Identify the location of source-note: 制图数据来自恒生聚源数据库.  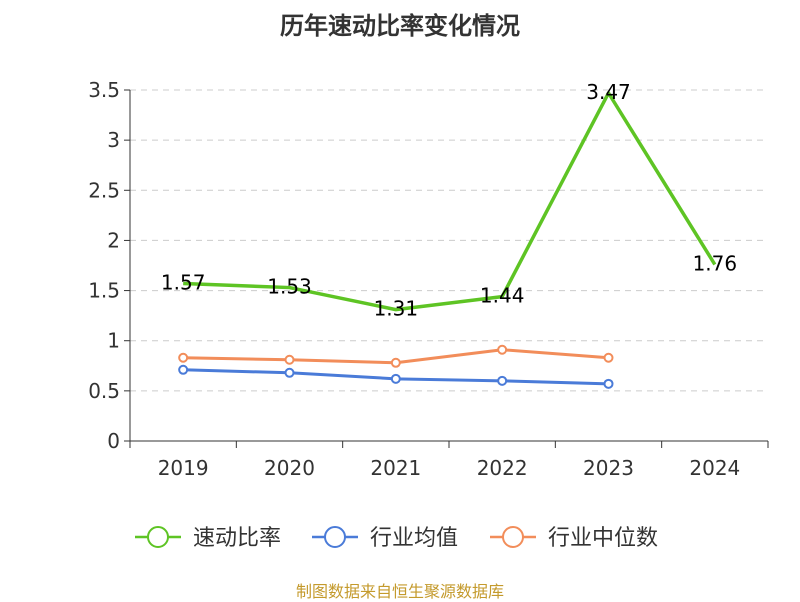
(399, 591).